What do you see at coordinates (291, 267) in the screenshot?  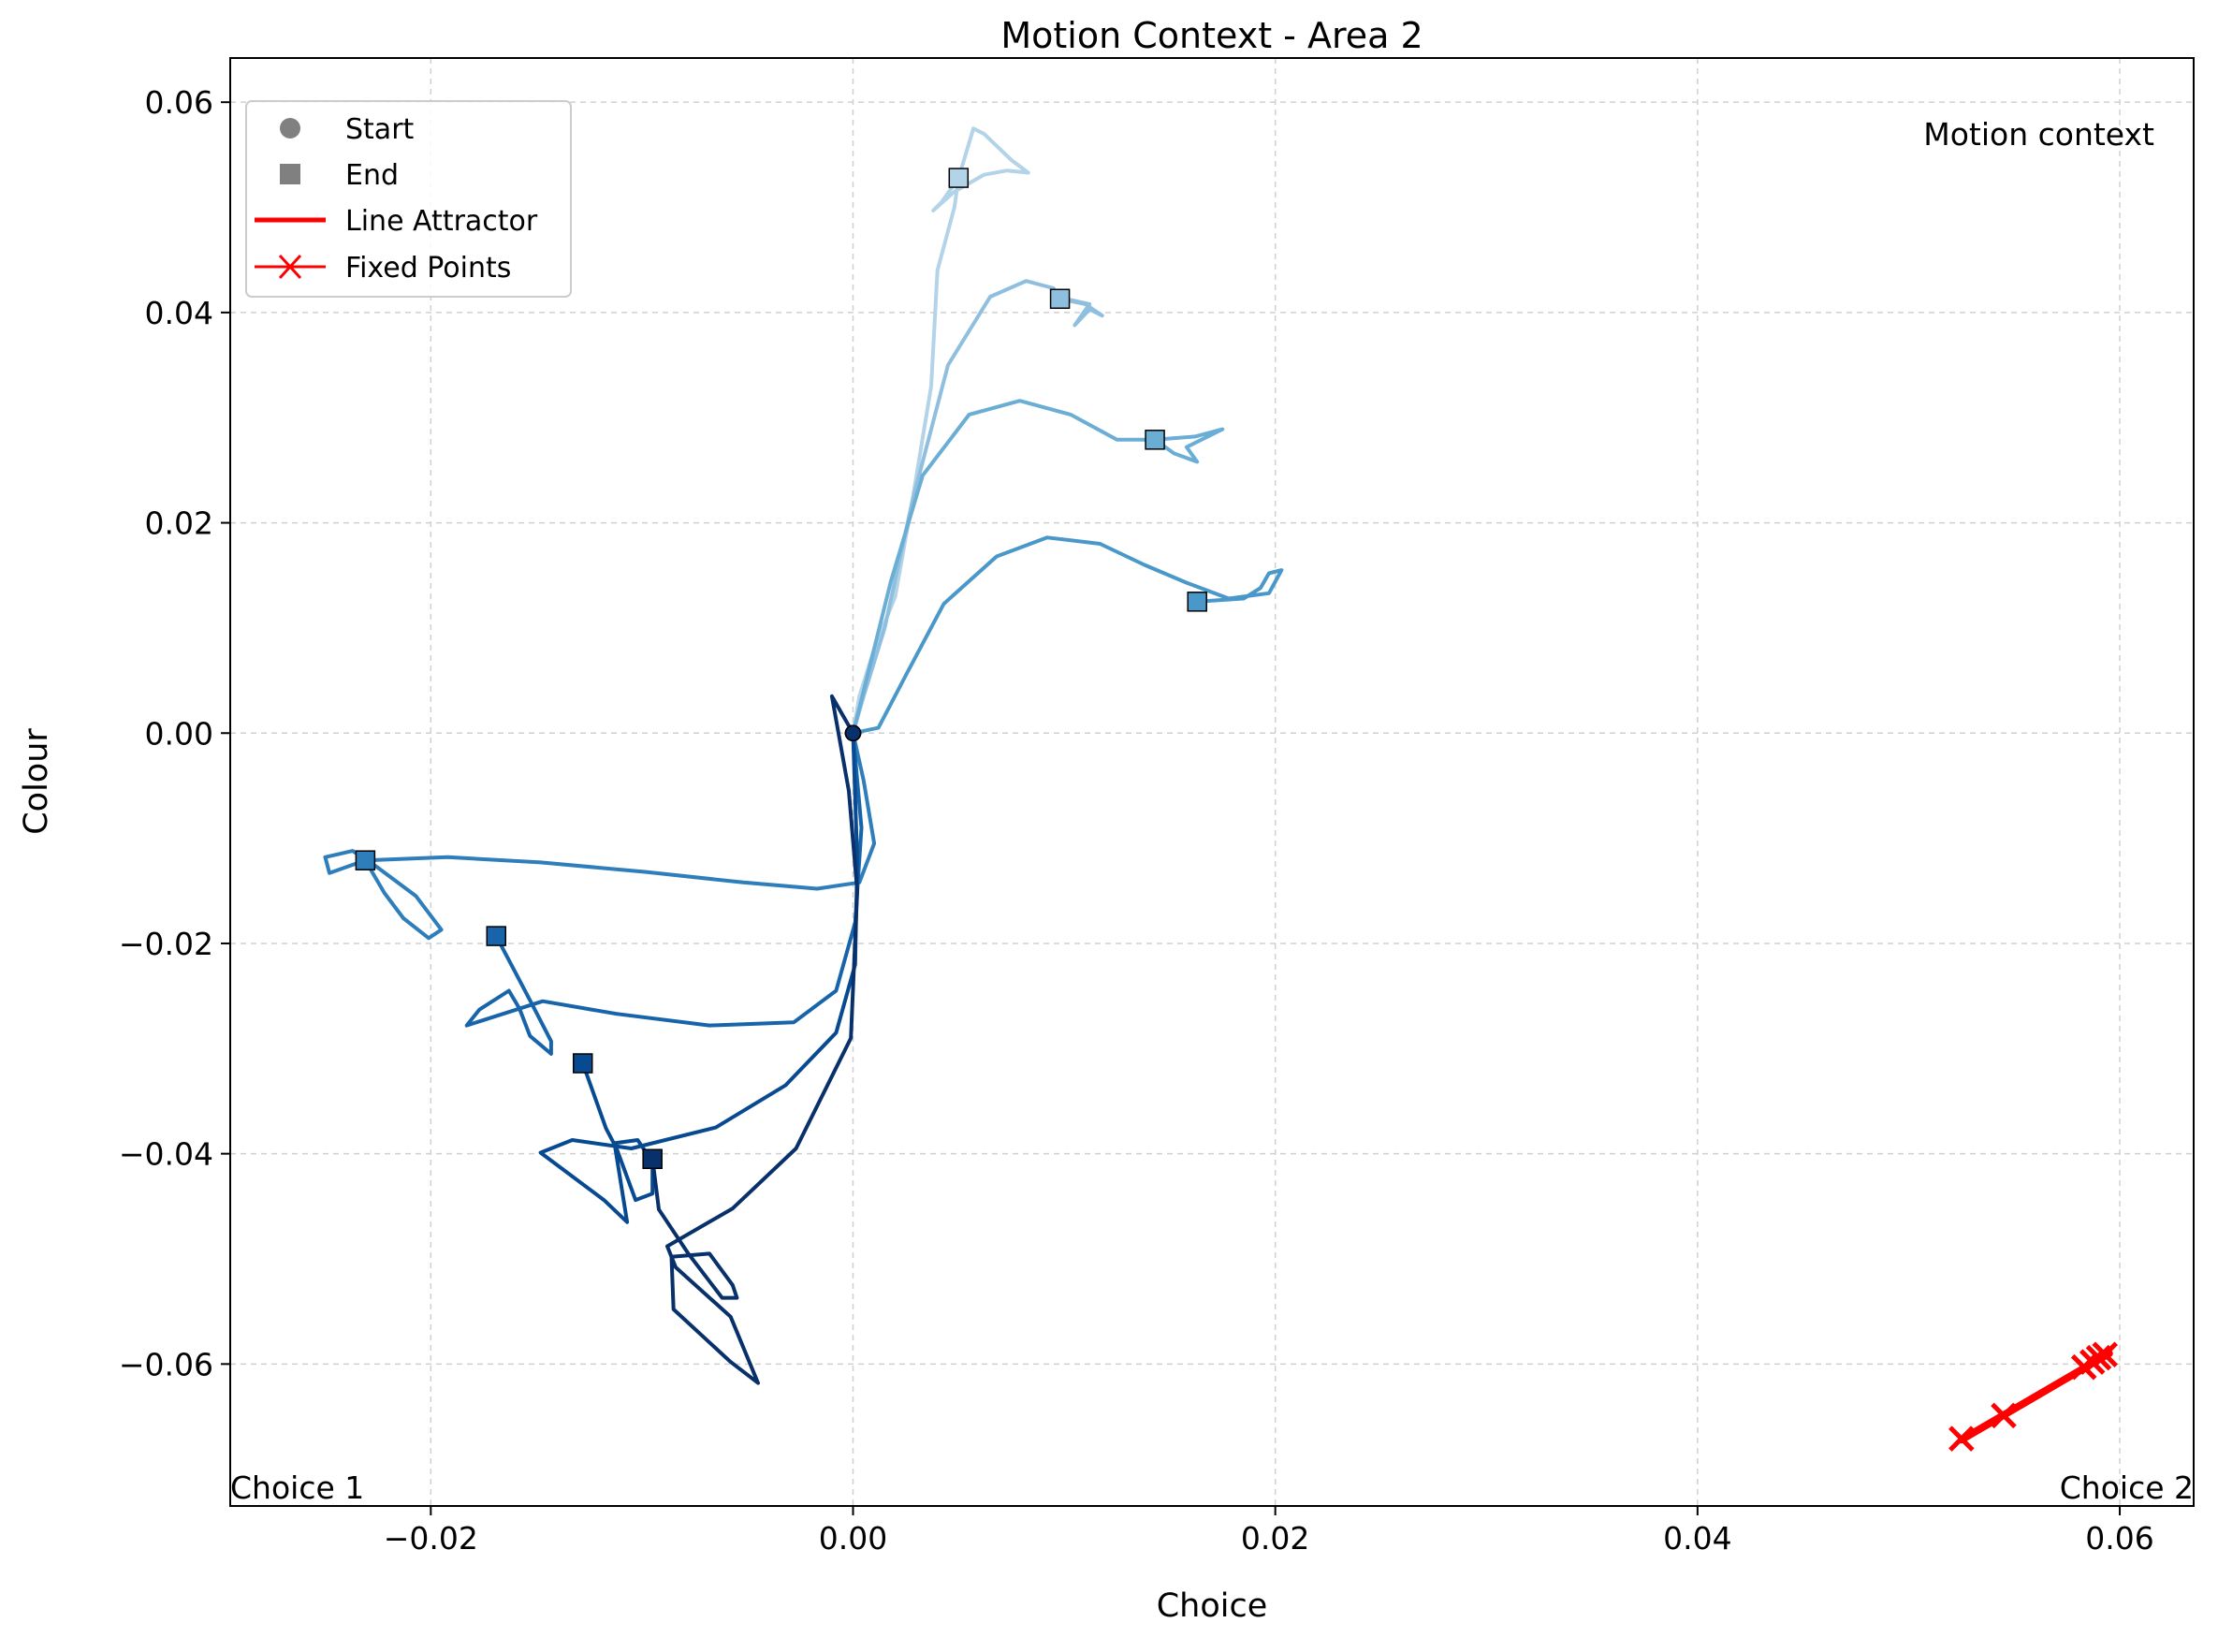 I see `legend-fixed-points-marker` at bounding box center [291, 267].